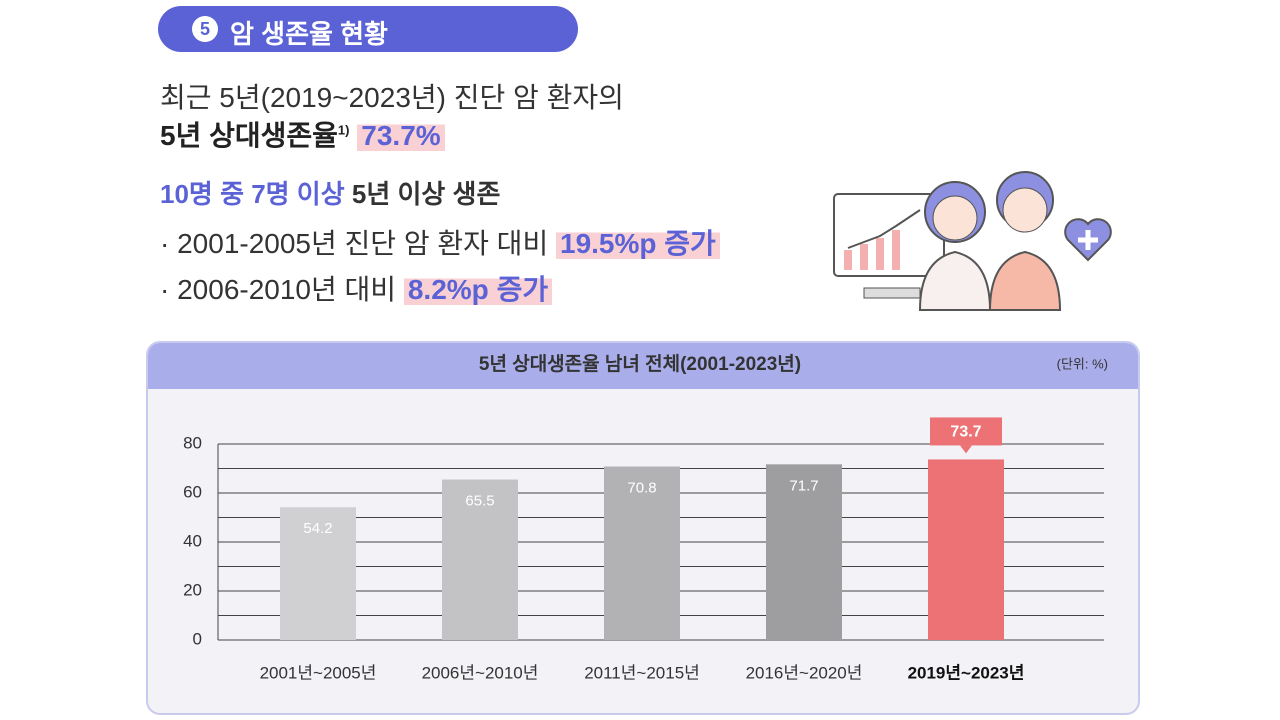  What do you see at coordinates (426, 194) in the screenshot?
I see `highlight-rest: 5년 이상 생존` at bounding box center [426, 194].